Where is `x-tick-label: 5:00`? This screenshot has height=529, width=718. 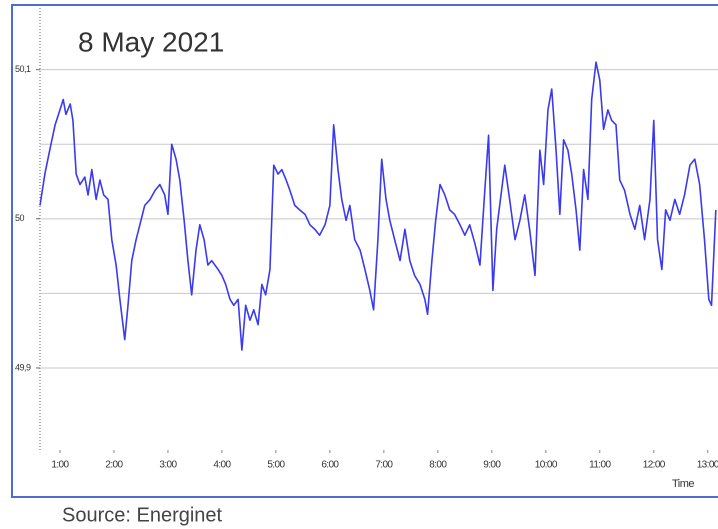 x-tick-label: 5:00 is located at coordinates (276, 465).